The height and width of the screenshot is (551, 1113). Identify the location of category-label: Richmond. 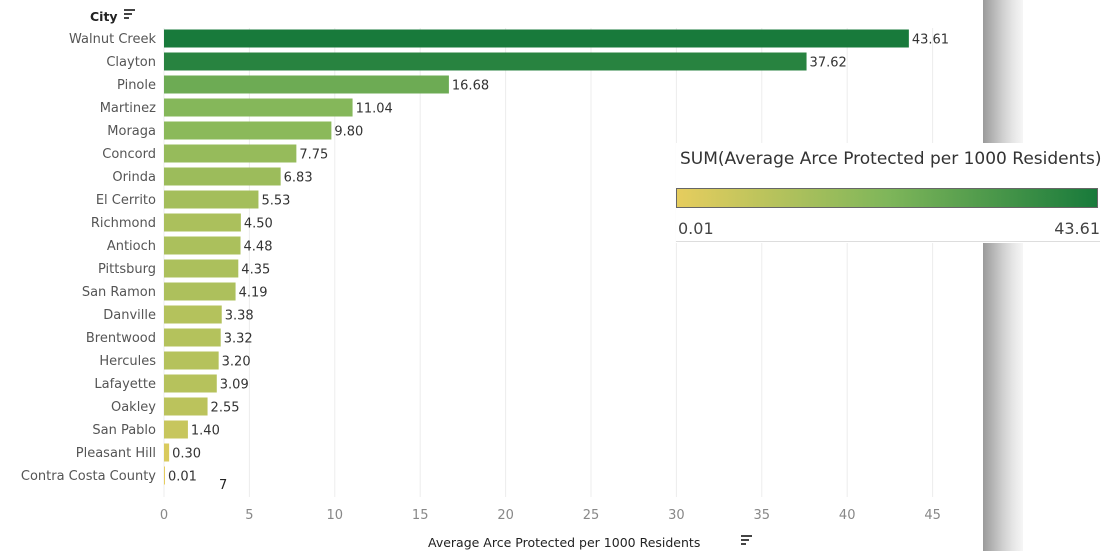
(123, 223).